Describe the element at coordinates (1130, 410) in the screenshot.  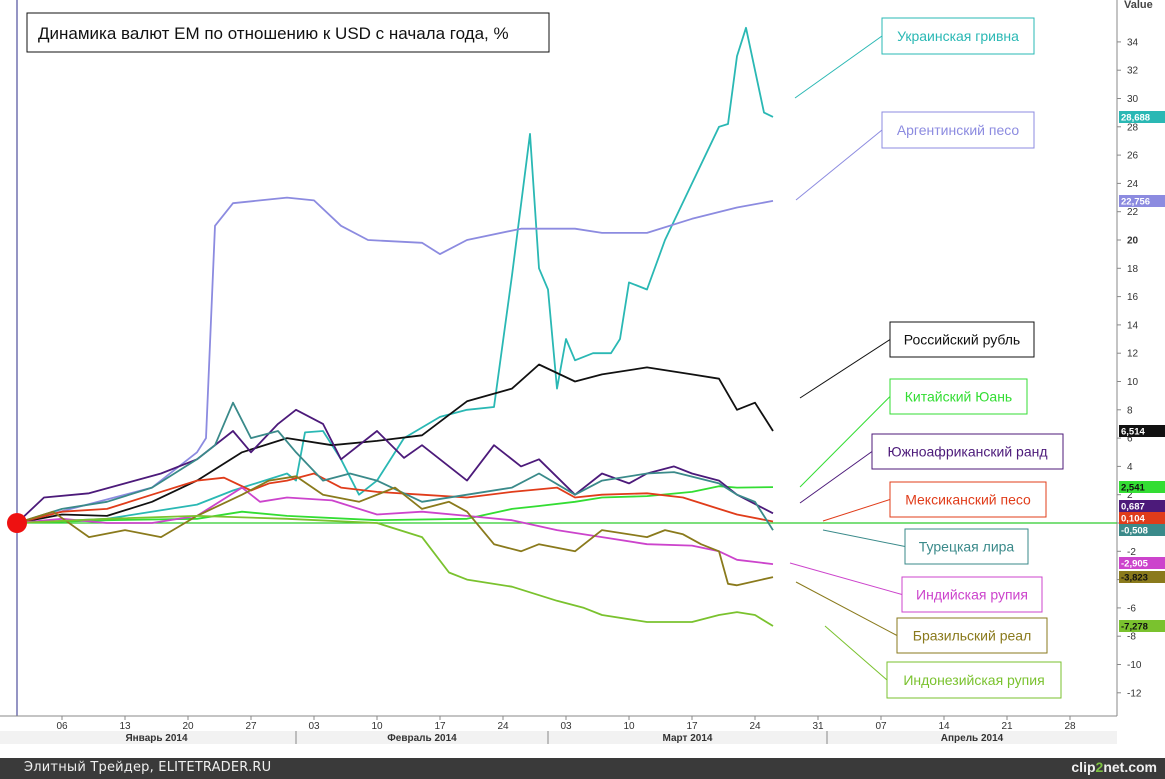
I see `y-tick-label: 8` at that location.